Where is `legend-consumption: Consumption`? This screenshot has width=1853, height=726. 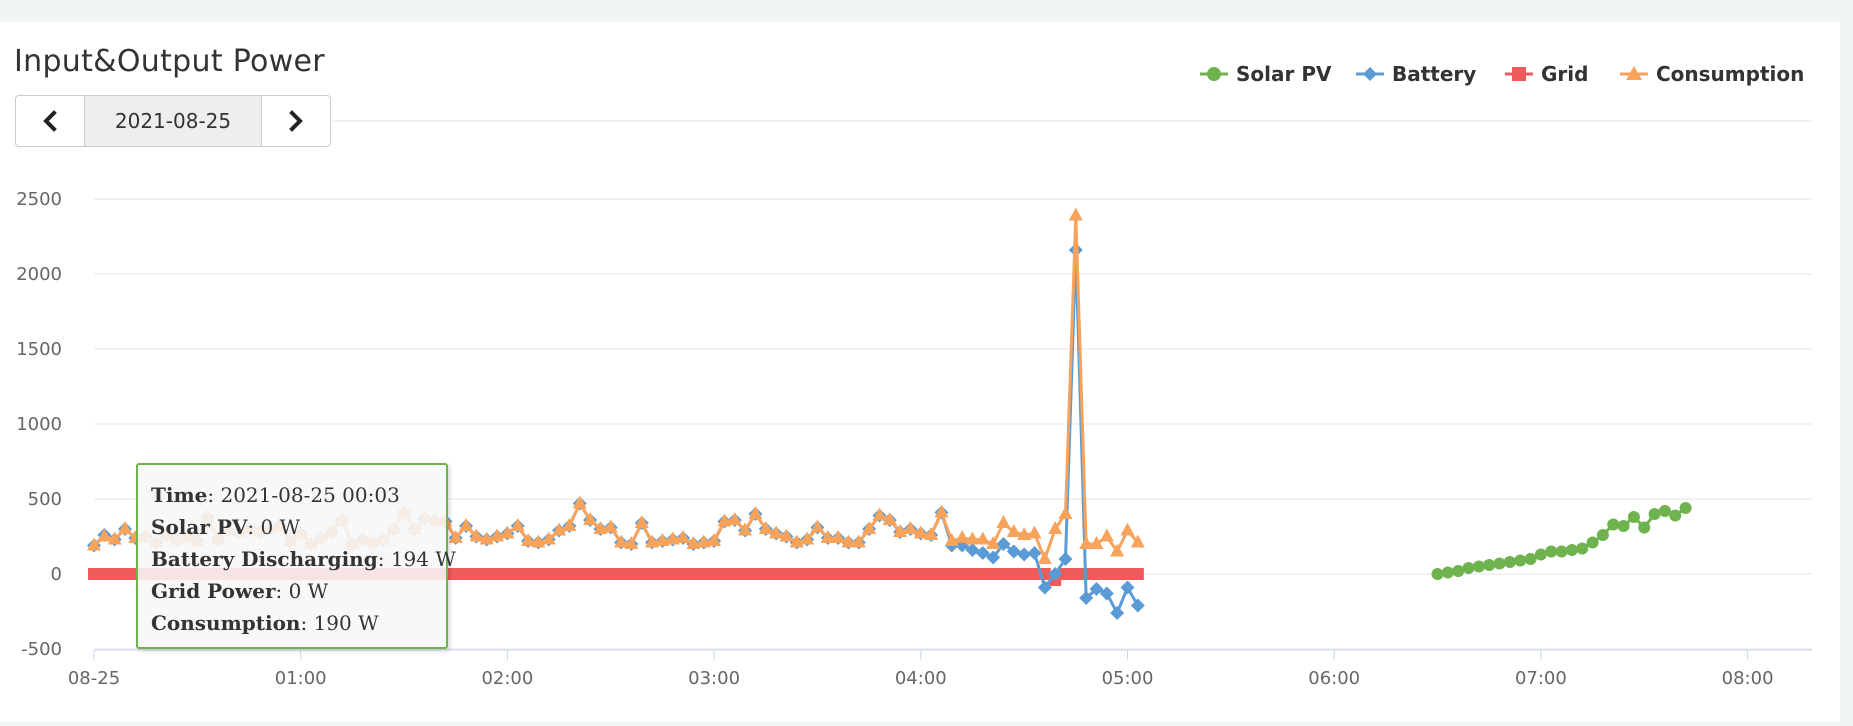
legend-consumption: Consumption is located at coordinates (1730, 74).